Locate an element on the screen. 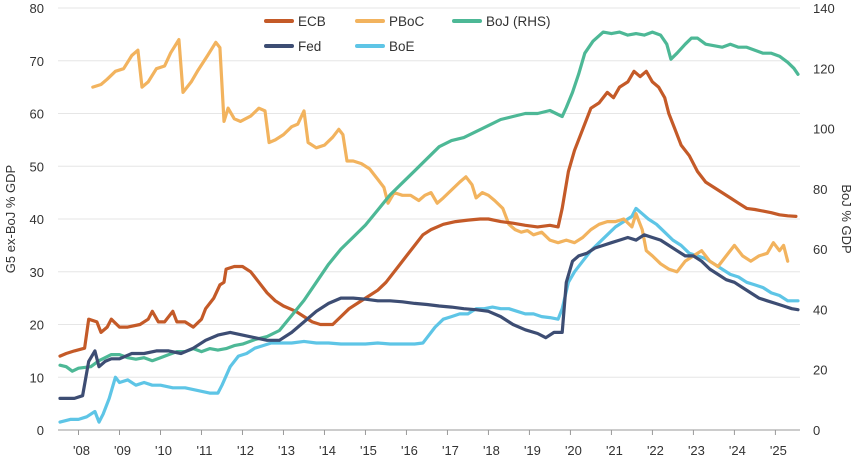  right-tick-label: 20 is located at coordinates (820, 370).